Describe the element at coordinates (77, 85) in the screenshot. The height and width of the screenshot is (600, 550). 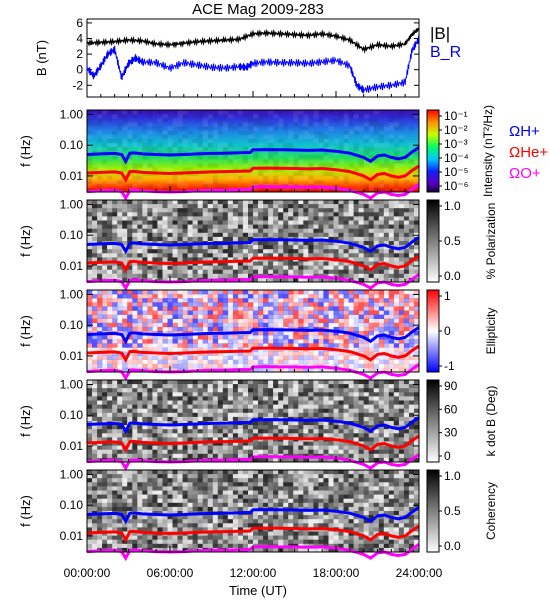
I see `y-tick-label: -2` at that location.